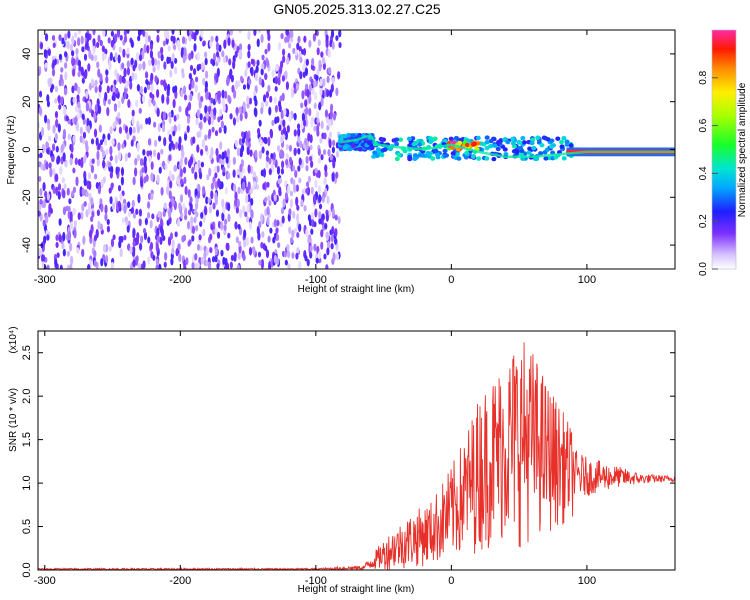 This screenshot has height=600, width=750. I want to click on colorbar-tick-label: 0.6, so click(703, 125).